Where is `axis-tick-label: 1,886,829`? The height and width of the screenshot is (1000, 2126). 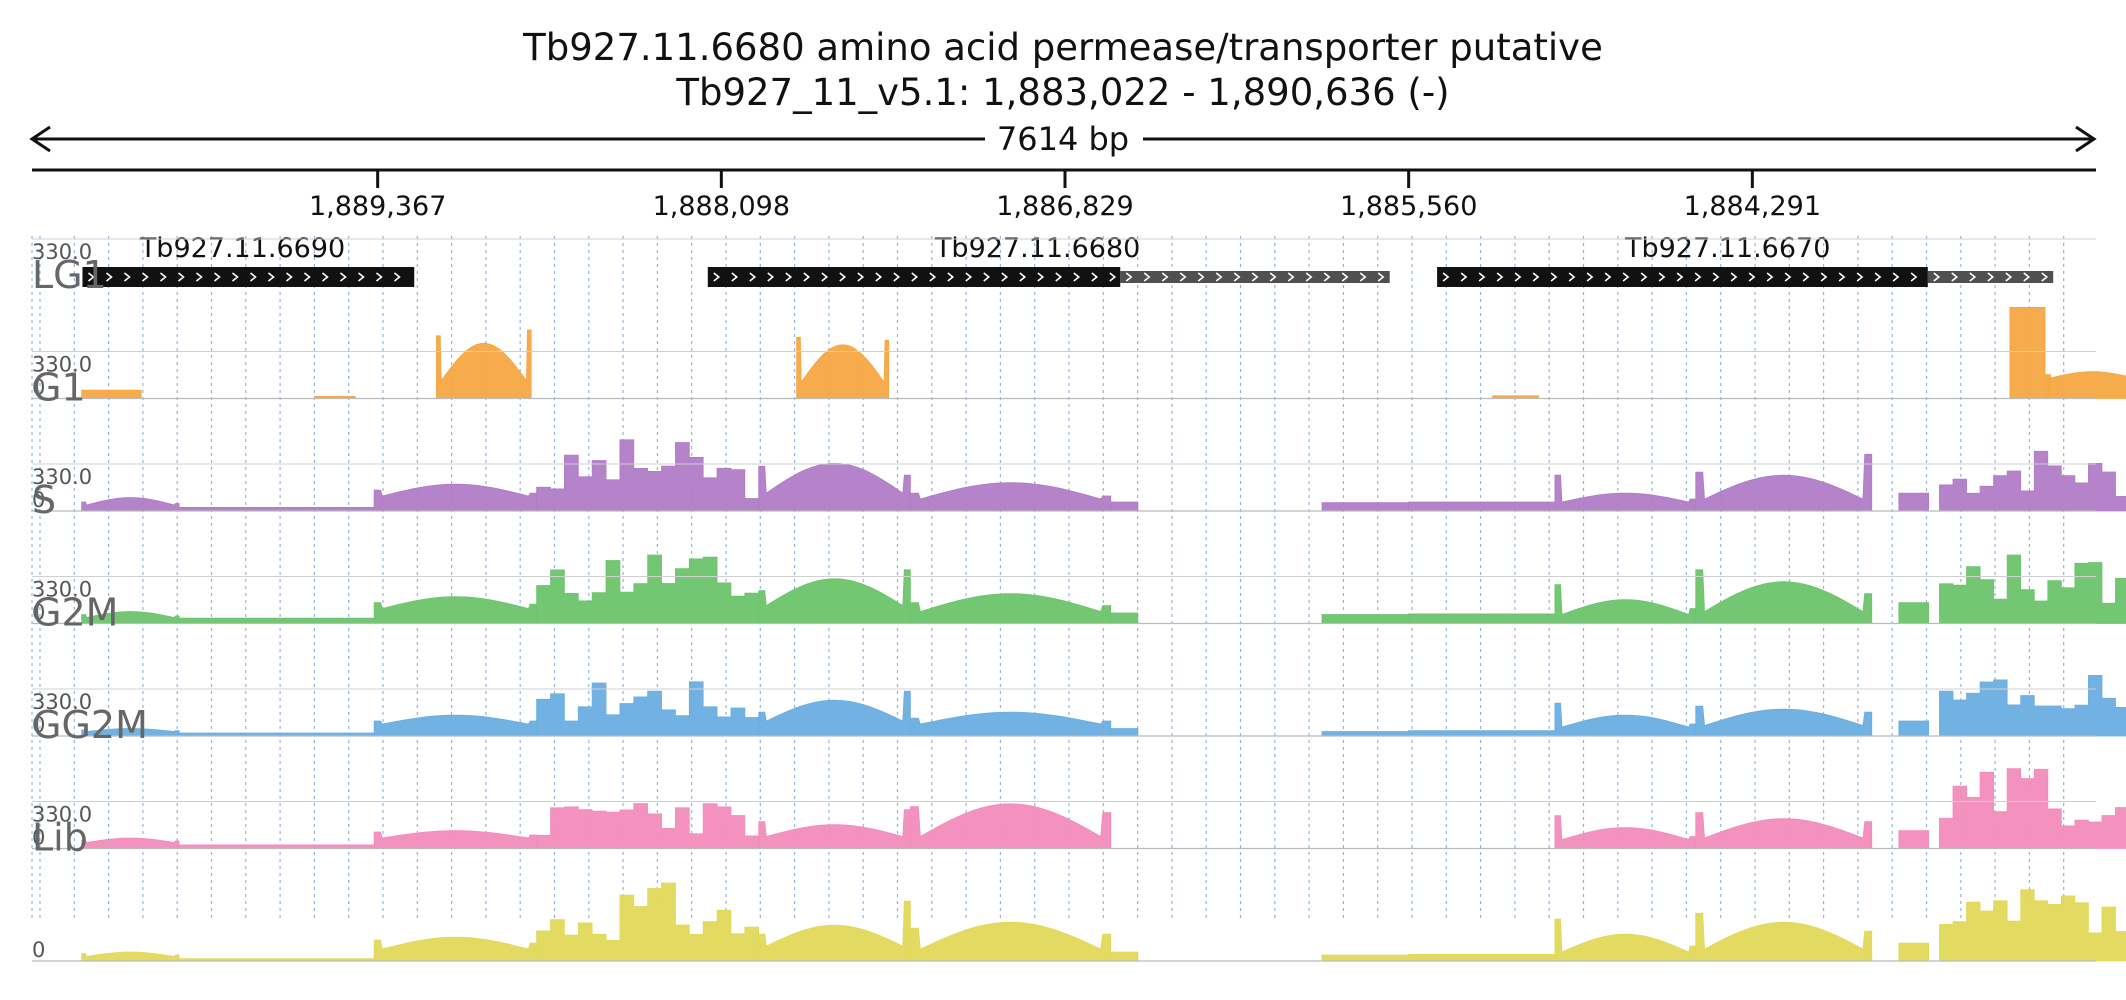 axis-tick-label: 1,886,829 is located at coordinates (1064, 206).